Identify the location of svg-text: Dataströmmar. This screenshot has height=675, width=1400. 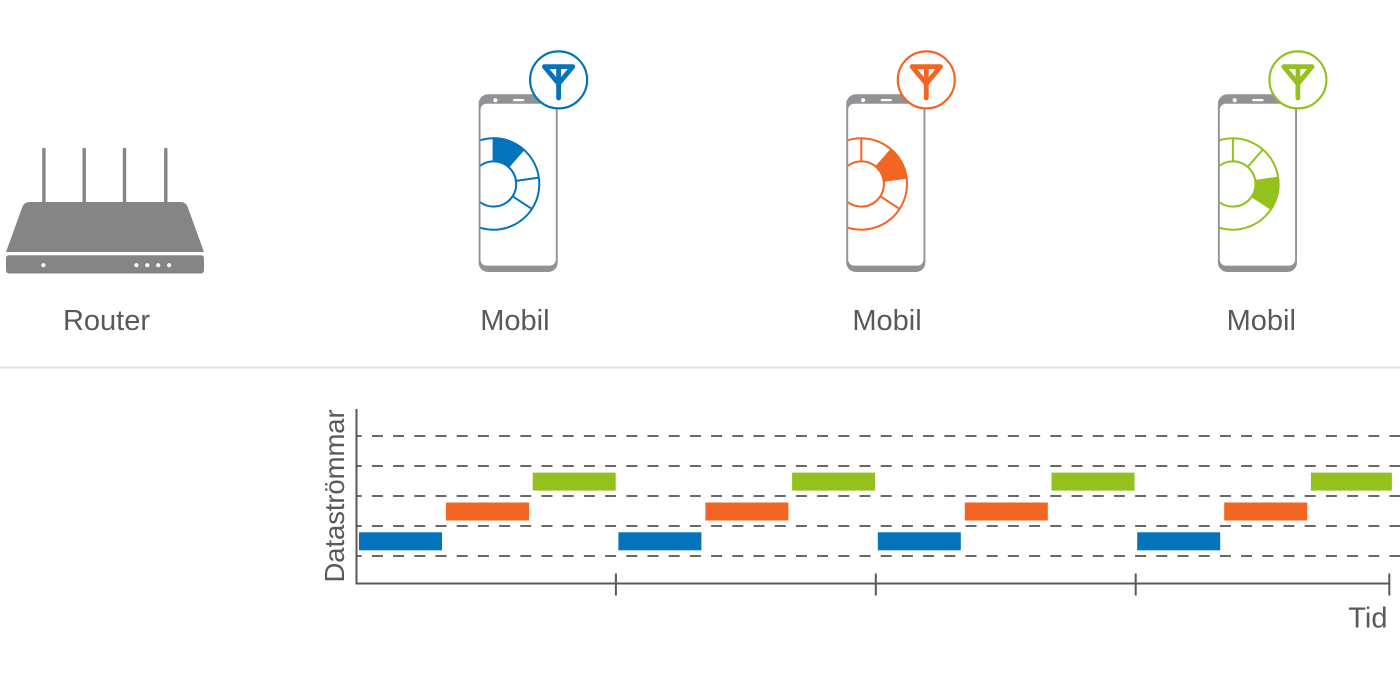
(334, 496).